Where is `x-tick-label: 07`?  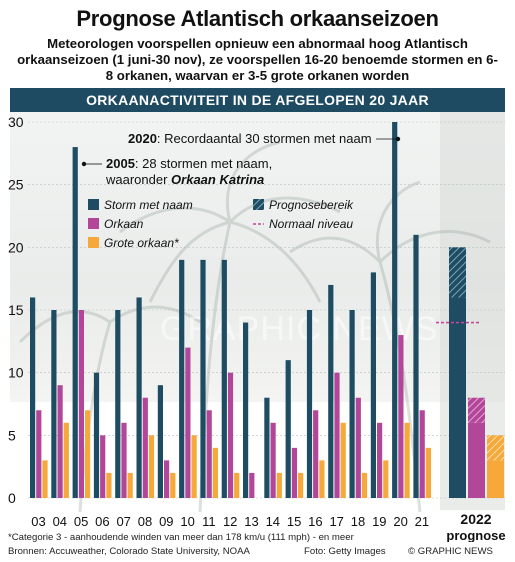 x-tick-label: 07 is located at coordinates (123, 521).